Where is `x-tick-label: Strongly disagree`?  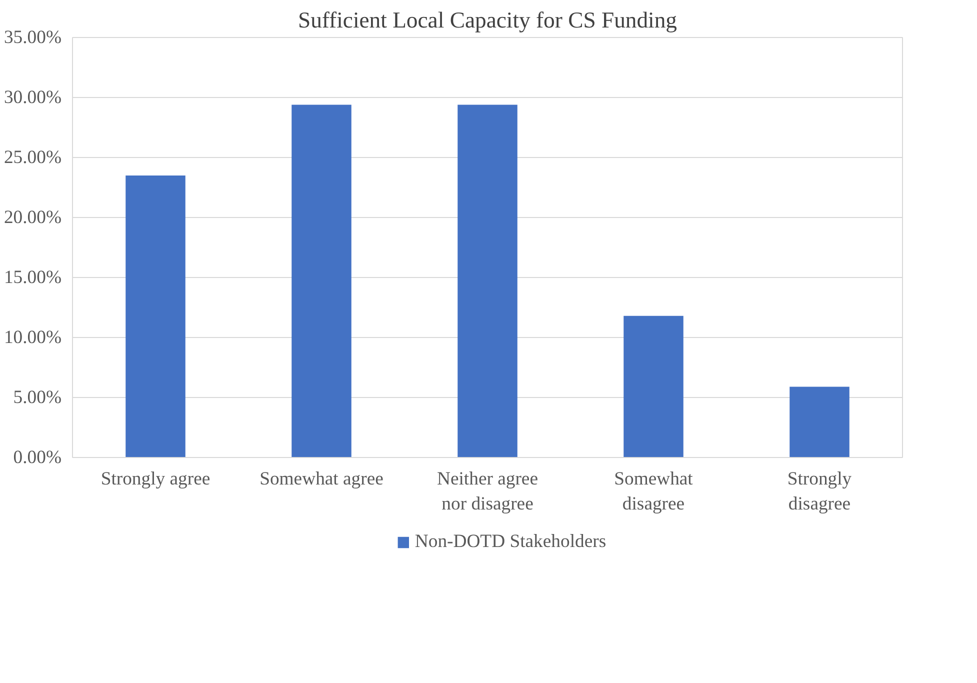
x-tick-label: Strongly disagree is located at coordinates (819, 491).